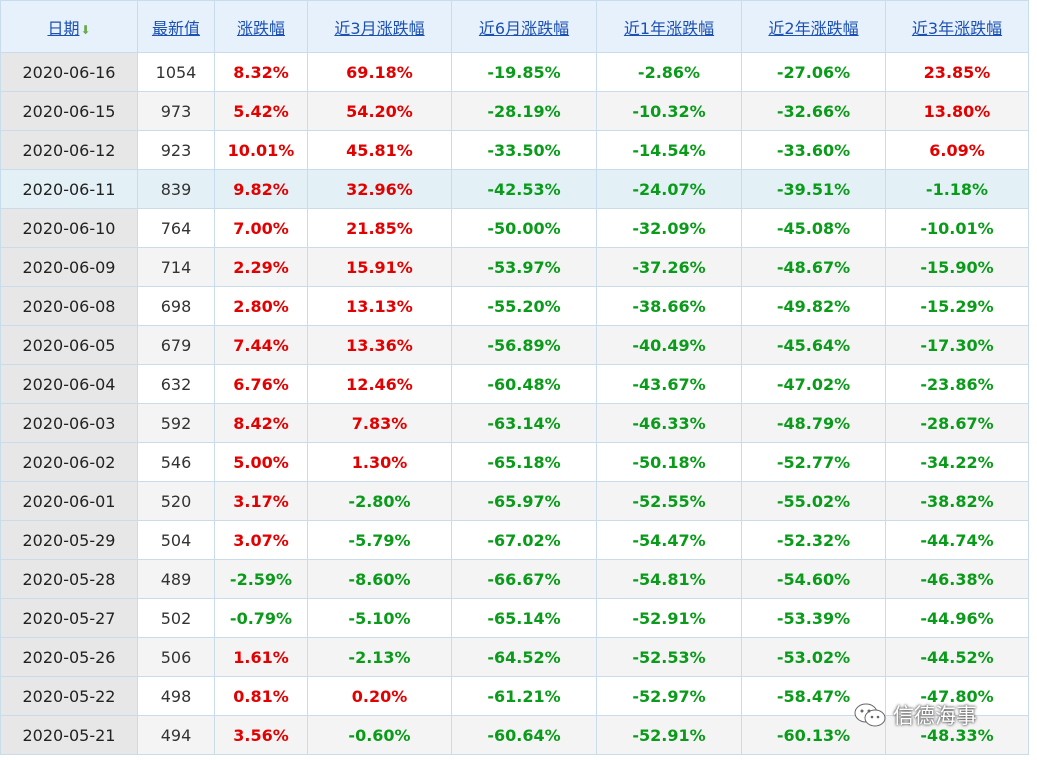 The height and width of the screenshot is (760, 1037). I want to click on header-latest: 最新值, so click(176, 26).